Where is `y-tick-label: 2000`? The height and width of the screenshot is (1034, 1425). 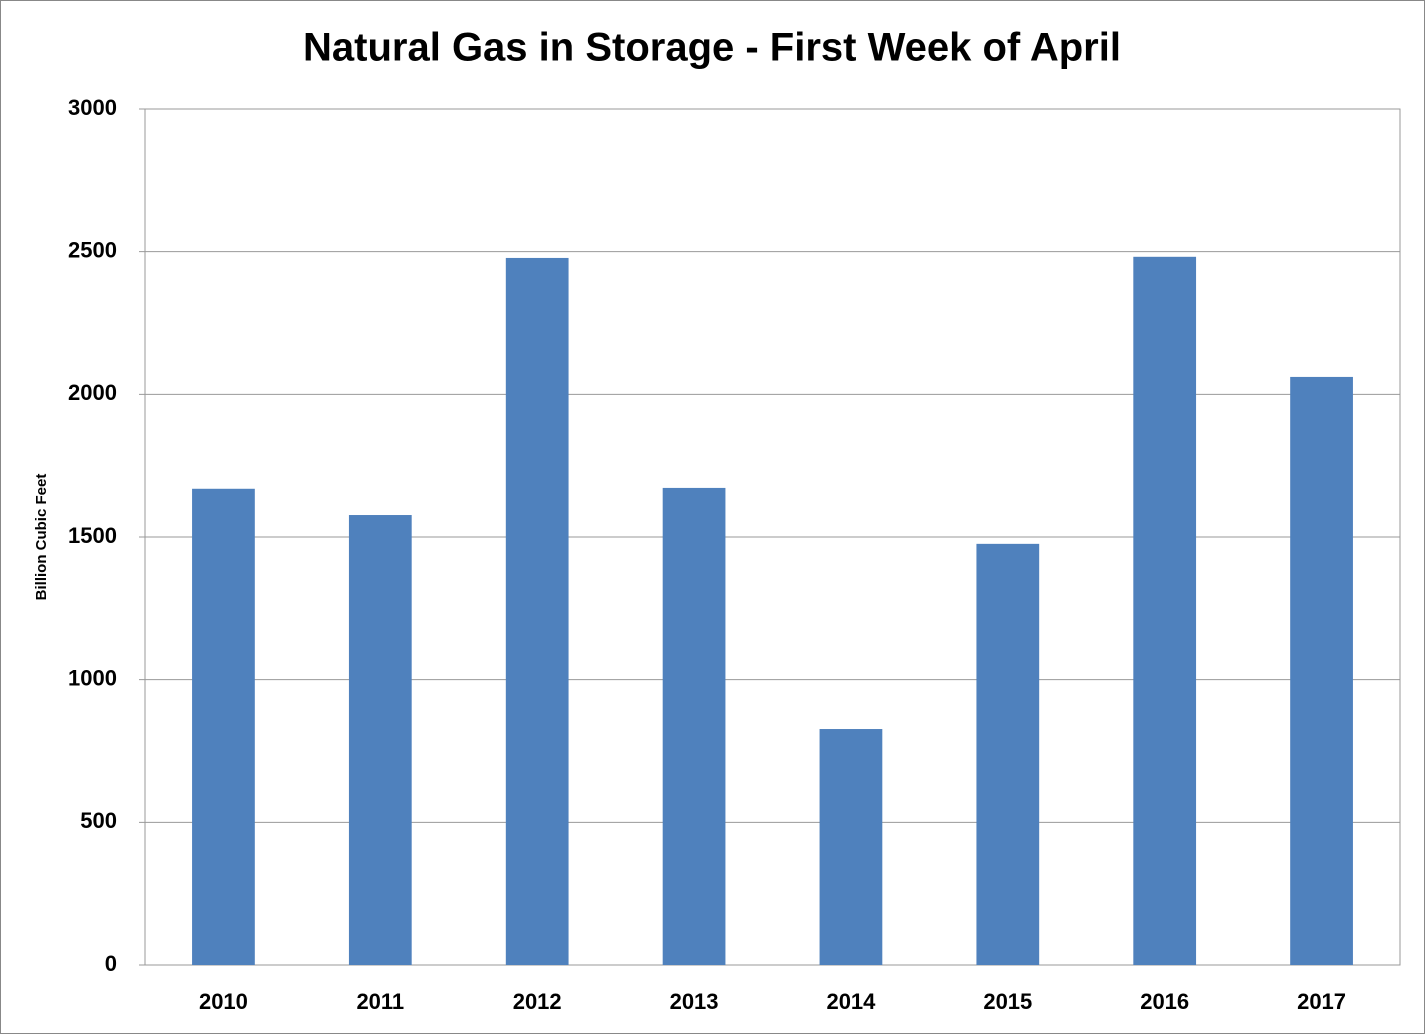
y-tick-label: 2000 is located at coordinates (92, 392).